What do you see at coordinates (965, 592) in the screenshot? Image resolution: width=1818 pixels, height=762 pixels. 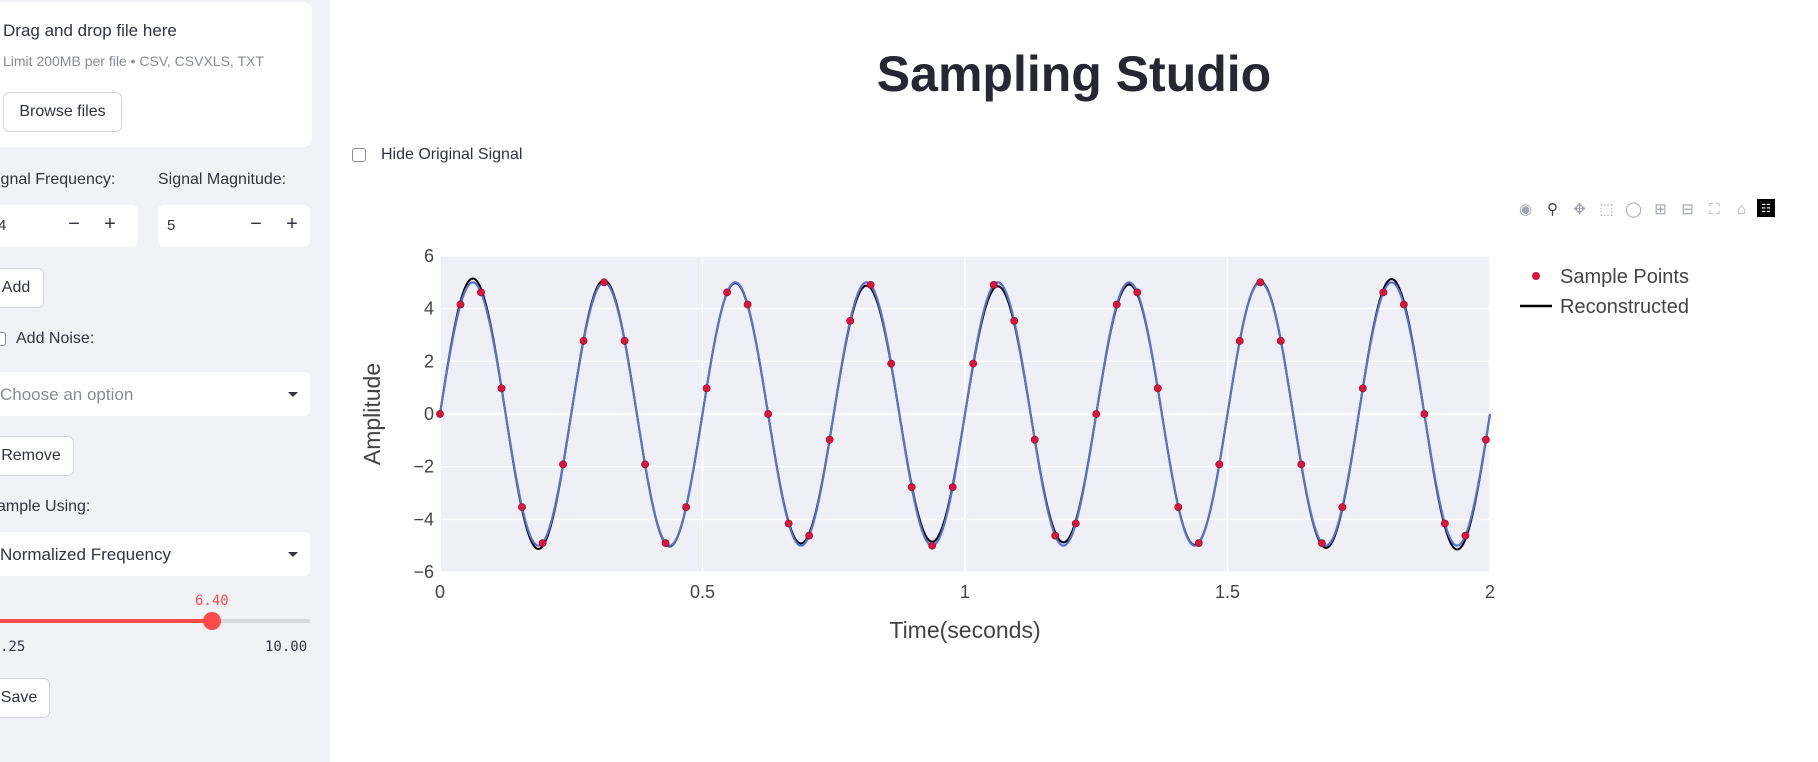 I see `x-tick-label: 1` at bounding box center [965, 592].